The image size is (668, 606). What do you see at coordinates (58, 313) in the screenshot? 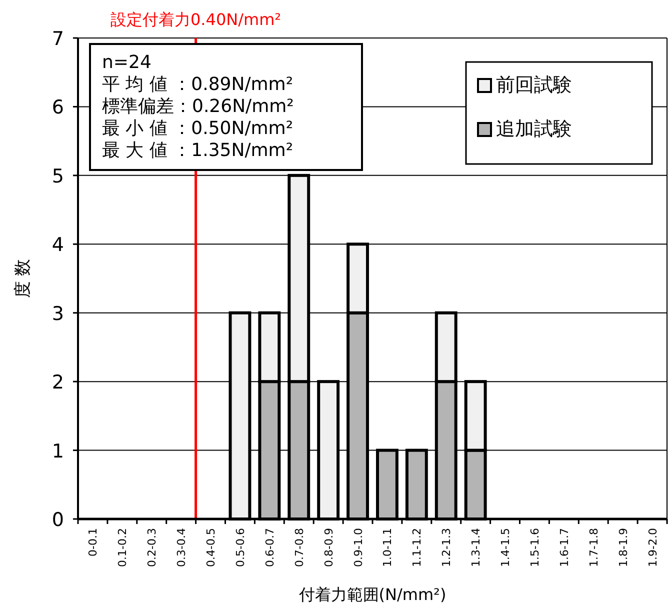
I see `y-tick-label: 3` at bounding box center [58, 313].